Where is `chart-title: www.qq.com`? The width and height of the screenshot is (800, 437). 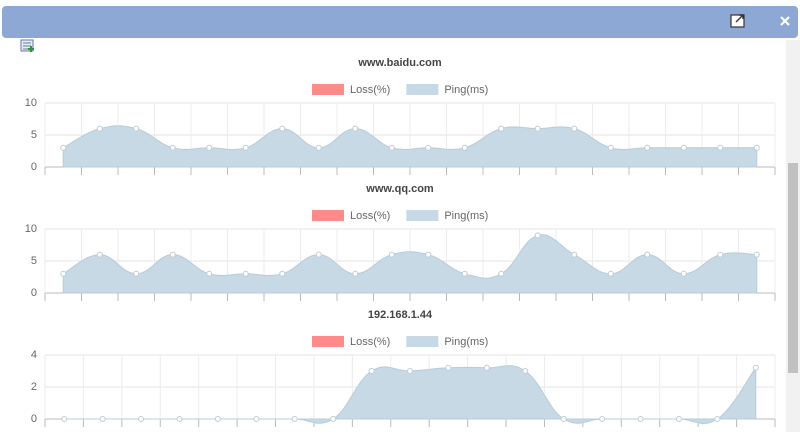
chart-title: www.qq.com is located at coordinates (399, 189).